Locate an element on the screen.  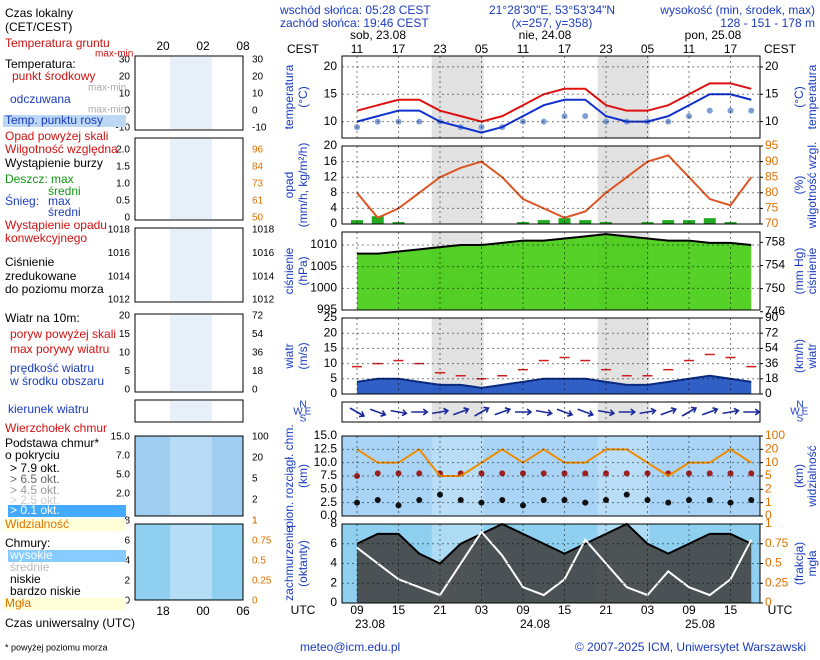
legend-item: prędkość wiatru is located at coordinates (52, 368).